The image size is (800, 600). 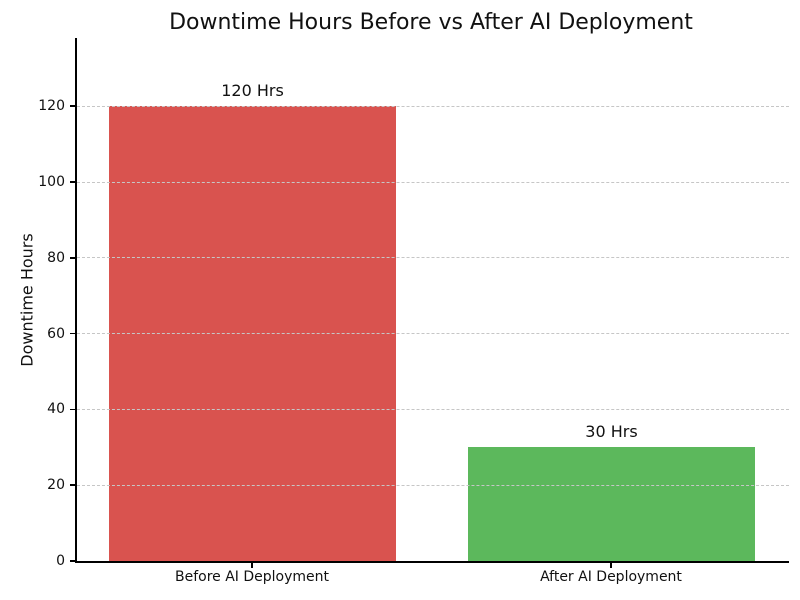 What do you see at coordinates (611, 577) in the screenshot?
I see `x-tick-label-after: After AI Deployment` at bounding box center [611, 577].